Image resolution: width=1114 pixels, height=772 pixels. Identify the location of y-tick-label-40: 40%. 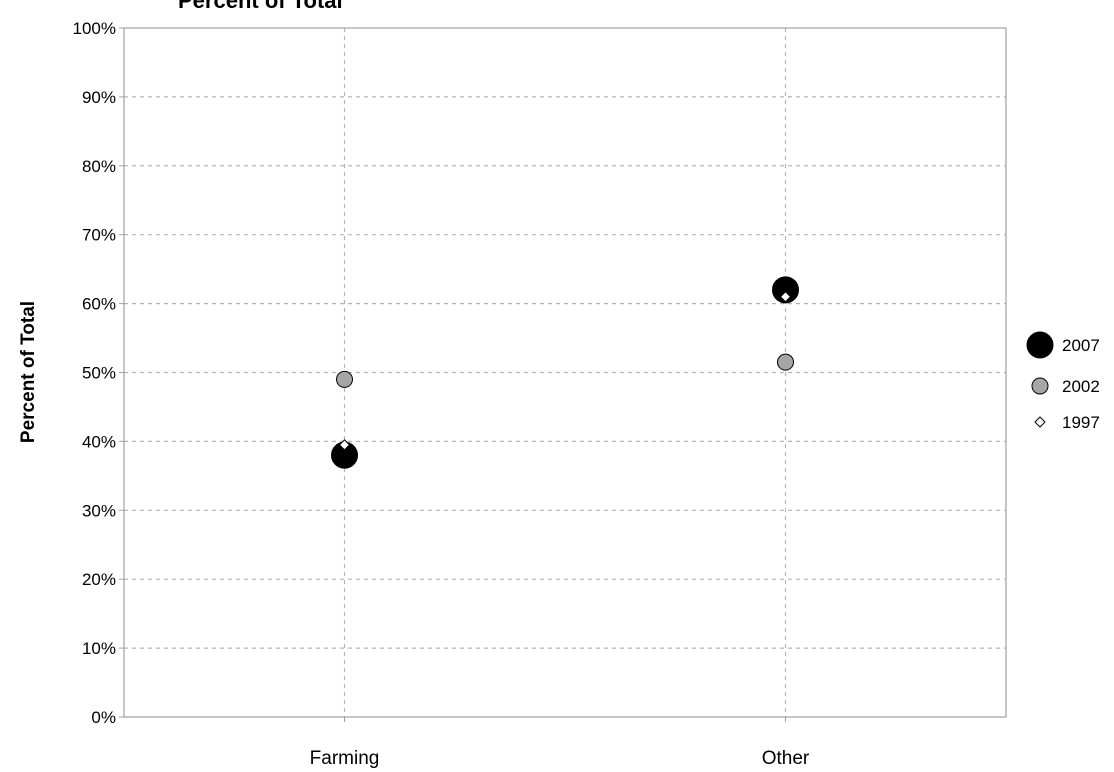
(99, 441).